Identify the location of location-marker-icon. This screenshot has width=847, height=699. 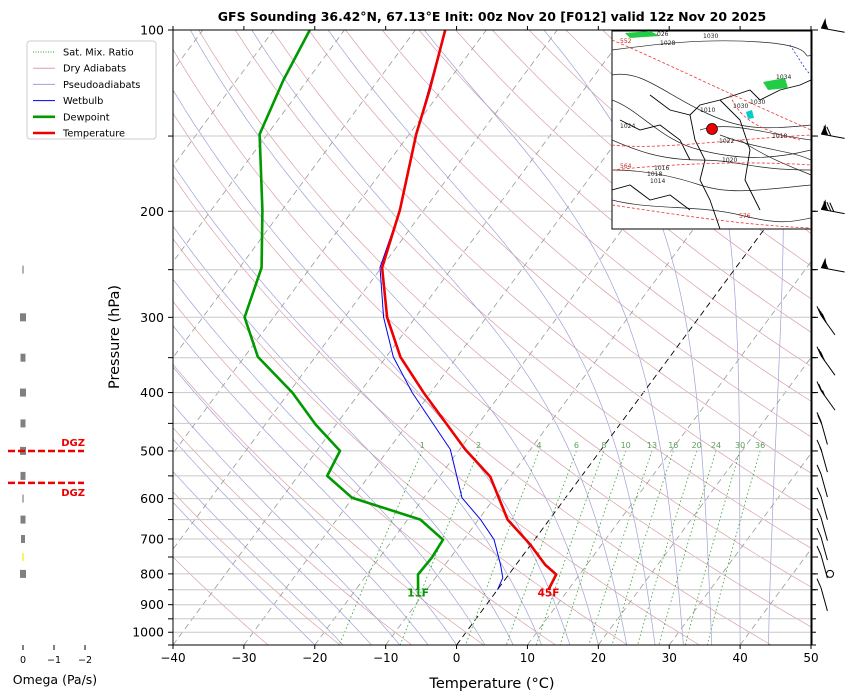
(712, 129).